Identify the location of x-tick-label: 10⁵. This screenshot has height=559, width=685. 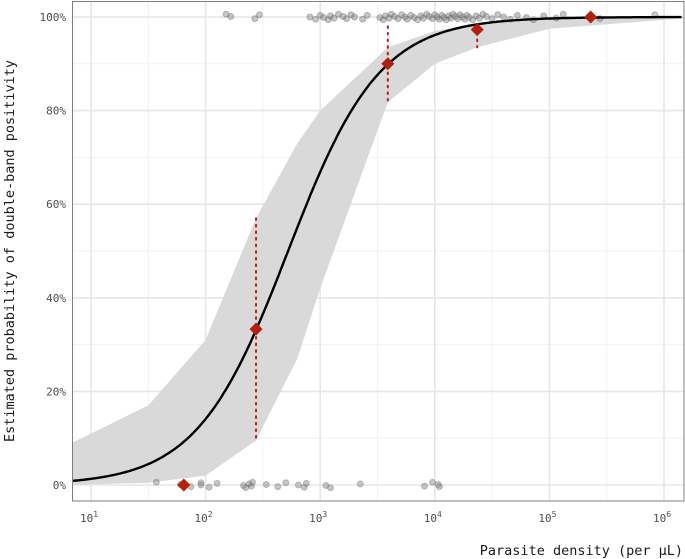
(547, 517).